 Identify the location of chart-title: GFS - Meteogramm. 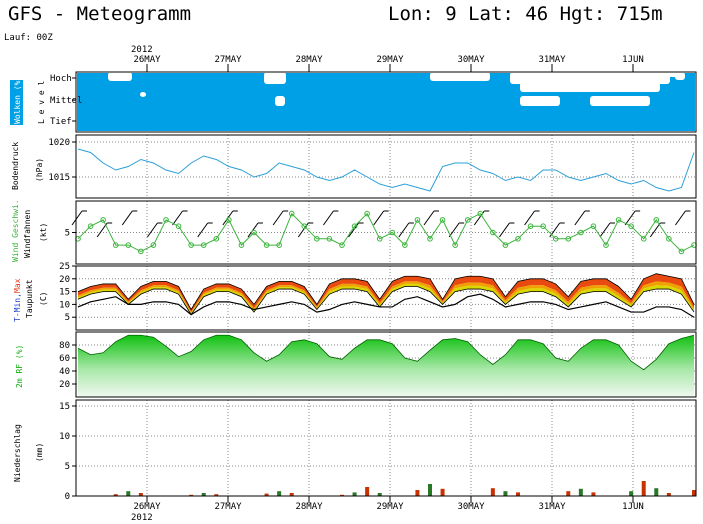
(99, 14).